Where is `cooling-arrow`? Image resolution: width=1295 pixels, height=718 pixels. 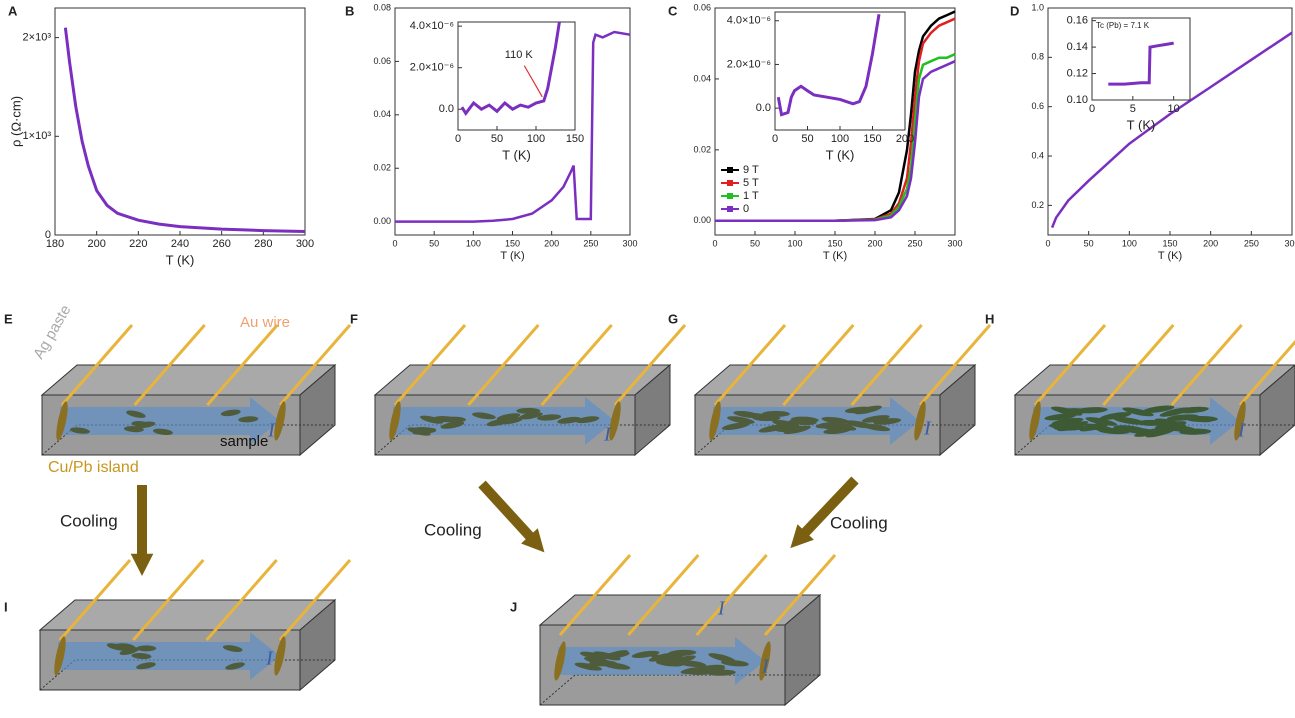 cooling-arrow is located at coordinates (508, 513).